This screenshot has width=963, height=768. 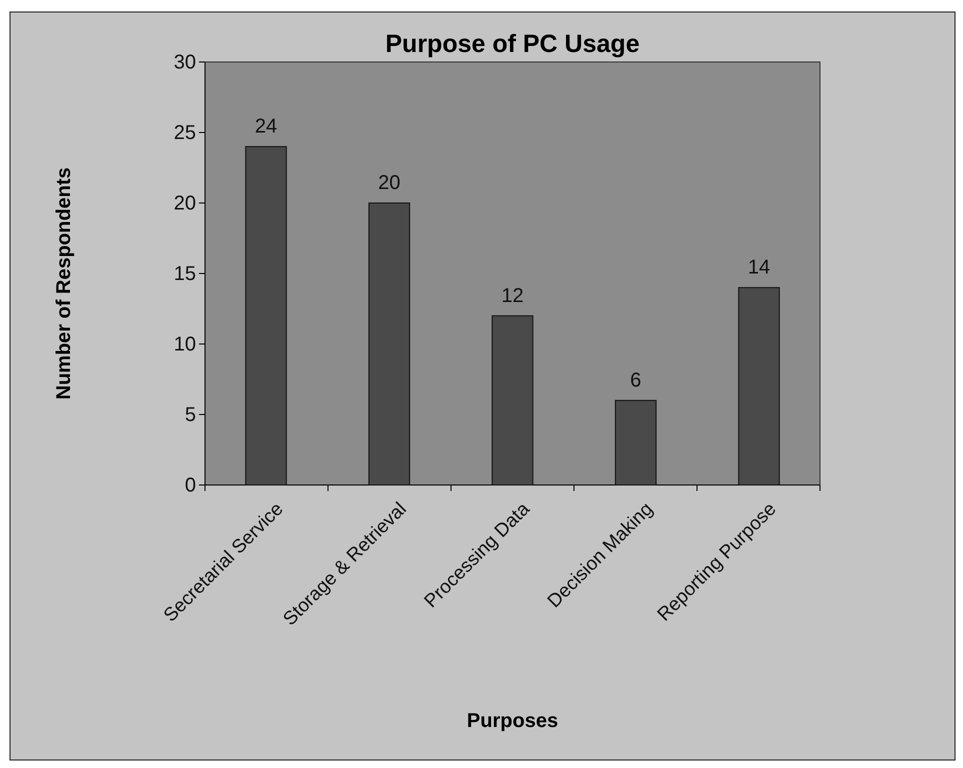 What do you see at coordinates (512, 44) in the screenshot?
I see `chart-title: Purpose of PC Usage` at bounding box center [512, 44].